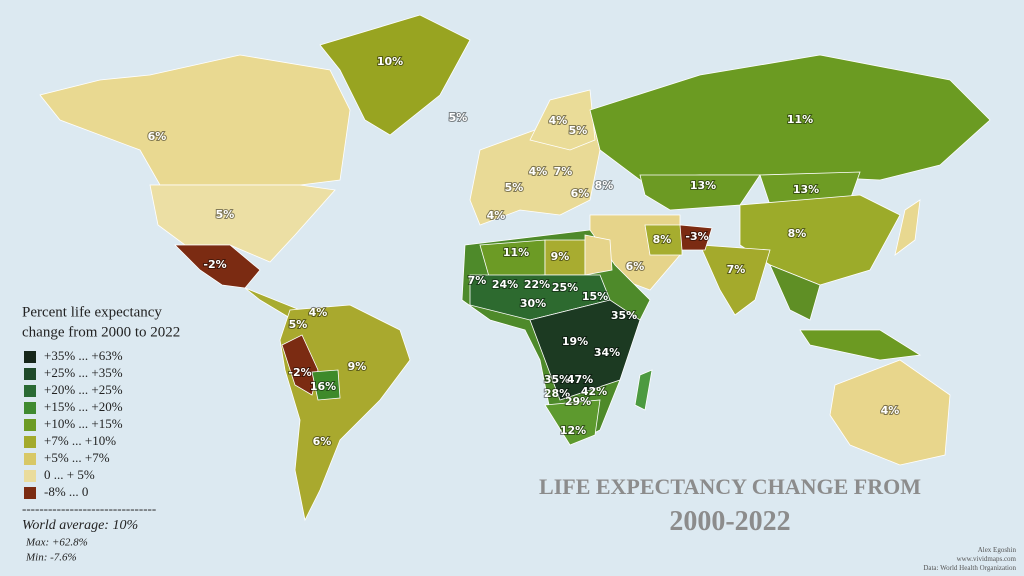  I want to click on title: LIFE EXPECTANCY CHANGE FROM, so click(730, 486).